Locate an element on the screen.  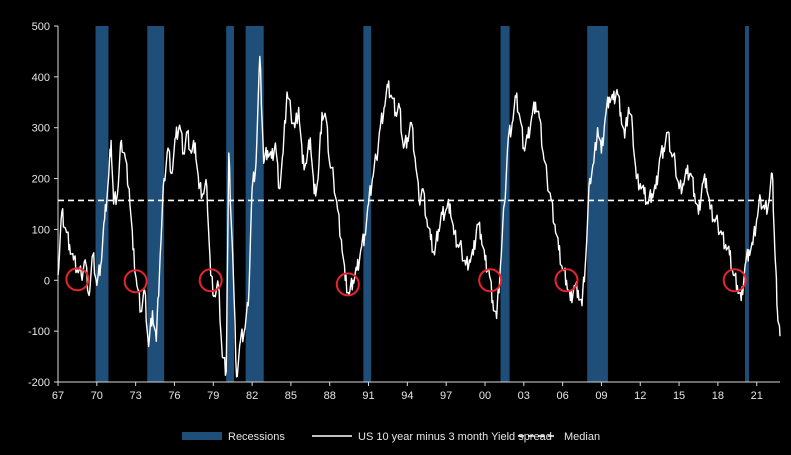
x-tick-label-2: 73 is located at coordinates (136, 396).